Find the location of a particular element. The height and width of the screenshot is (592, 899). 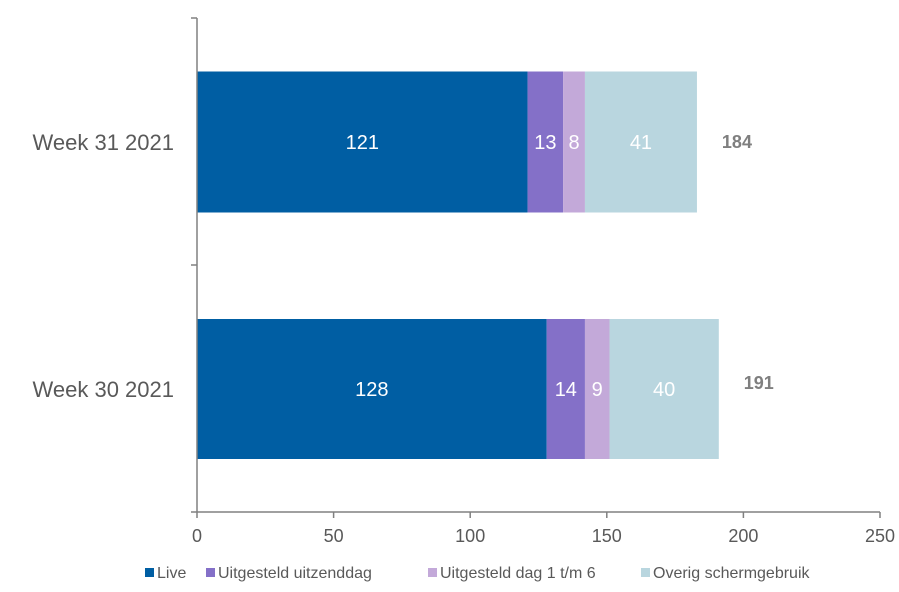

bar-value-label: 8 is located at coordinates (573, 143).